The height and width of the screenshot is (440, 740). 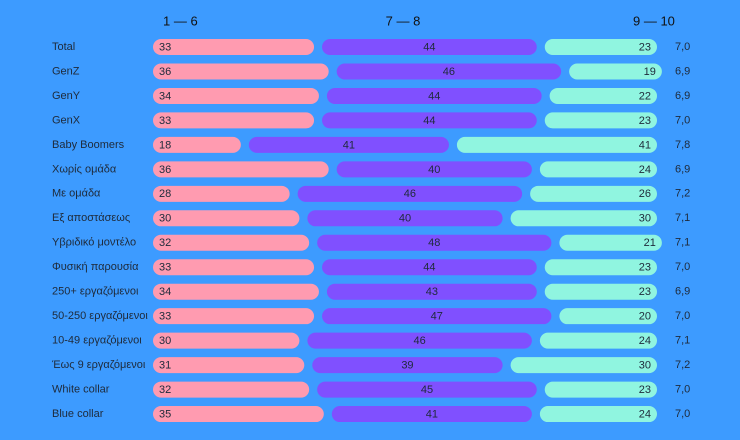 What do you see at coordinates (66, 71) in the screenshot?
I see `row-label: GenZ` at bounding box center [66, 71].